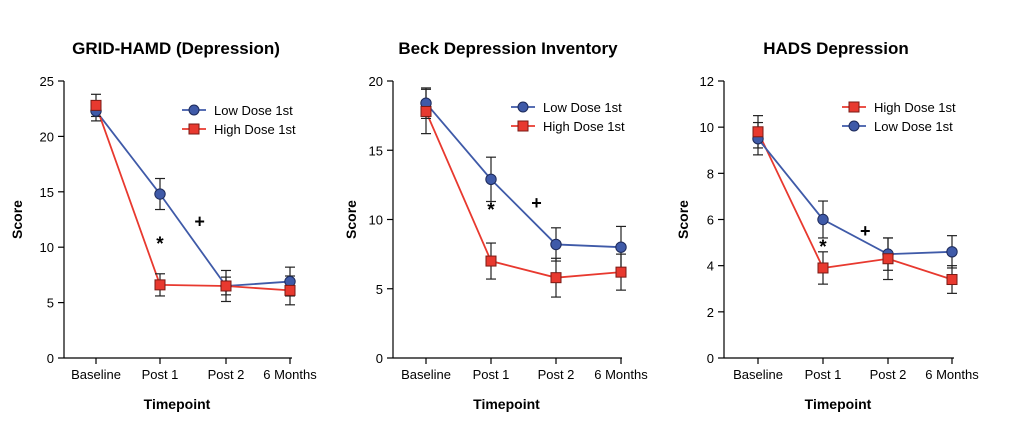 This screenshot has height=438, width=1024. What do you see at coordinates (710, 266) in the screenshot?
I see `y-tick-label: 4` at bounding box center [710, 266].